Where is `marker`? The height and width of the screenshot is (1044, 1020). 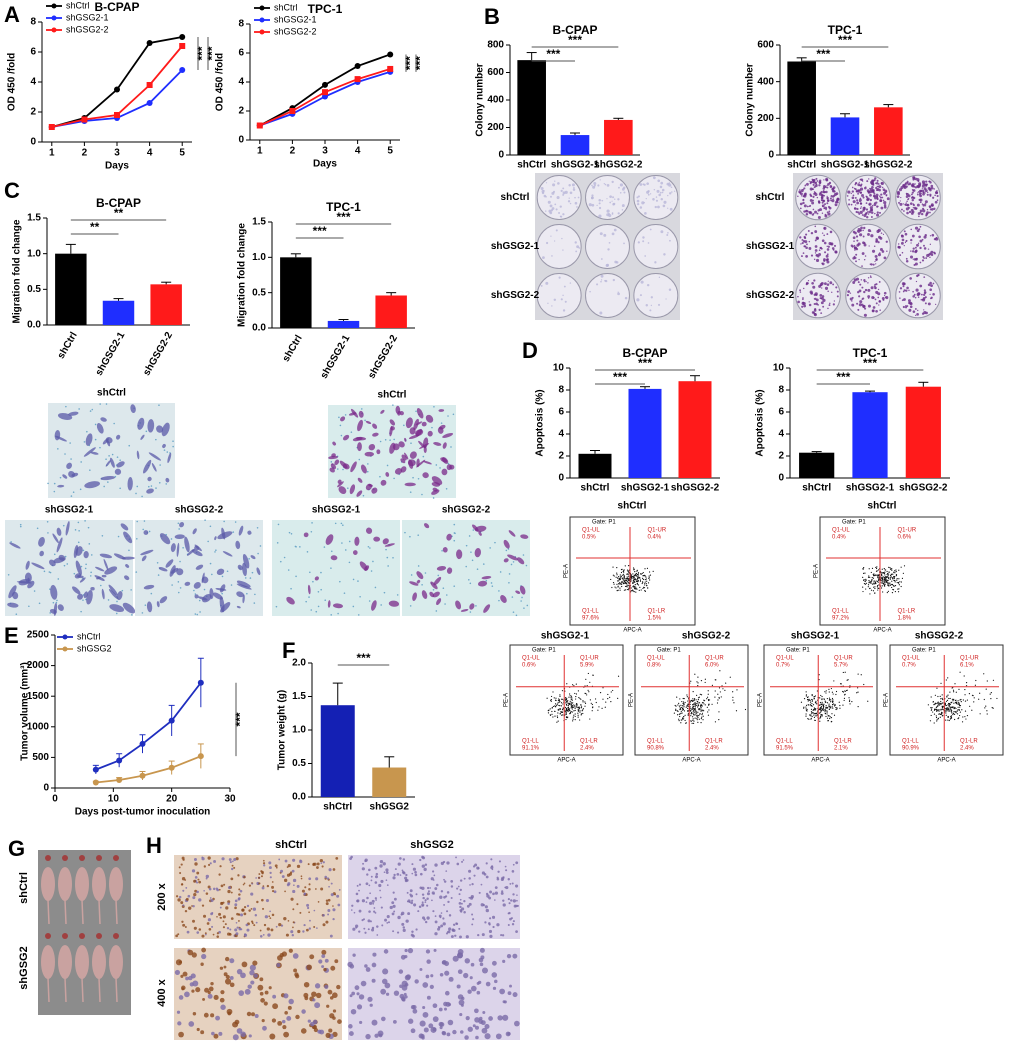
marker is located at coordinates (200, 756).